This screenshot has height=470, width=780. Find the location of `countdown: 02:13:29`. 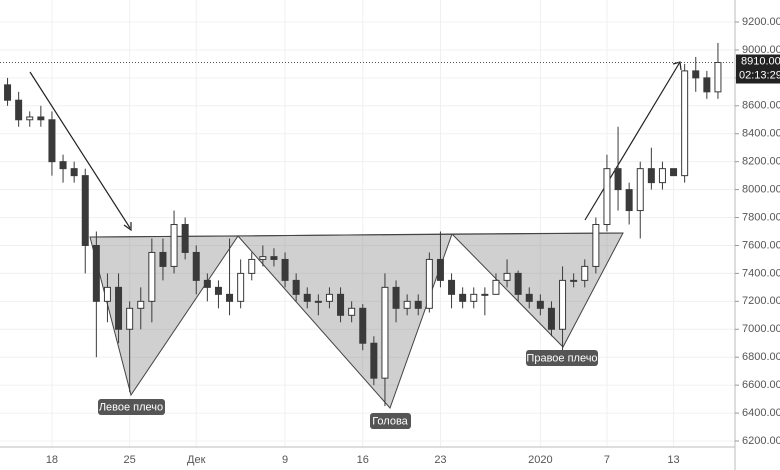

countdown: 02:13:29 is located at coordinates (759, 75).